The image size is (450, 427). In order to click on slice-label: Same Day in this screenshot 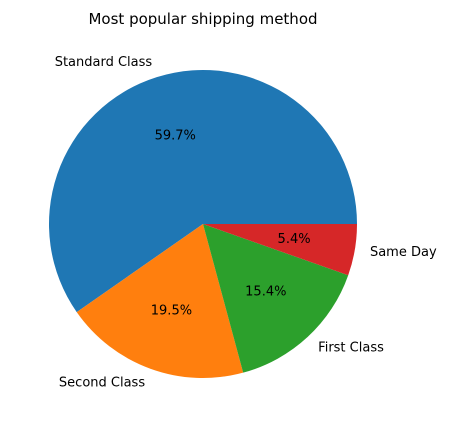, I will do `click(403, 252)`.